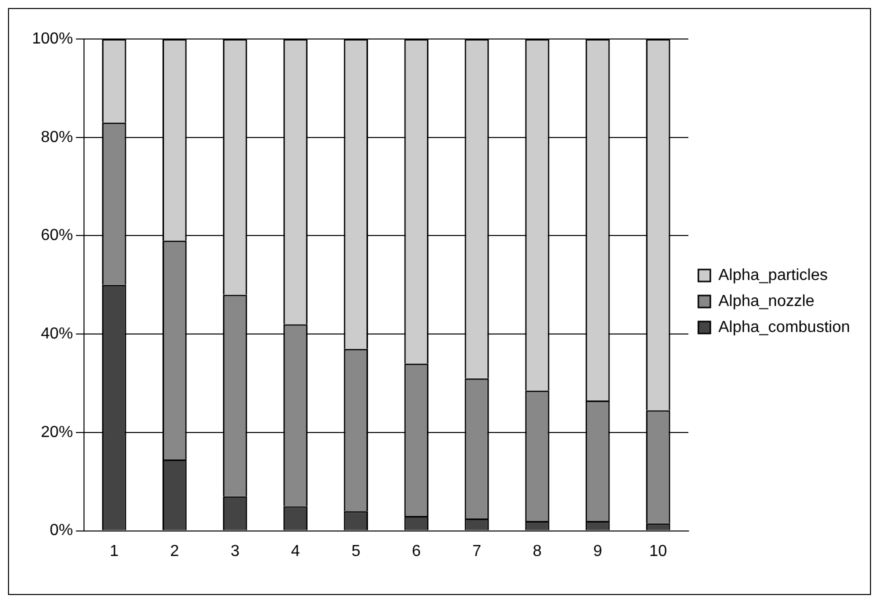 This screenshot has height=605, width=881. I want to click on x-tick-label: 6, so click(416, 551).